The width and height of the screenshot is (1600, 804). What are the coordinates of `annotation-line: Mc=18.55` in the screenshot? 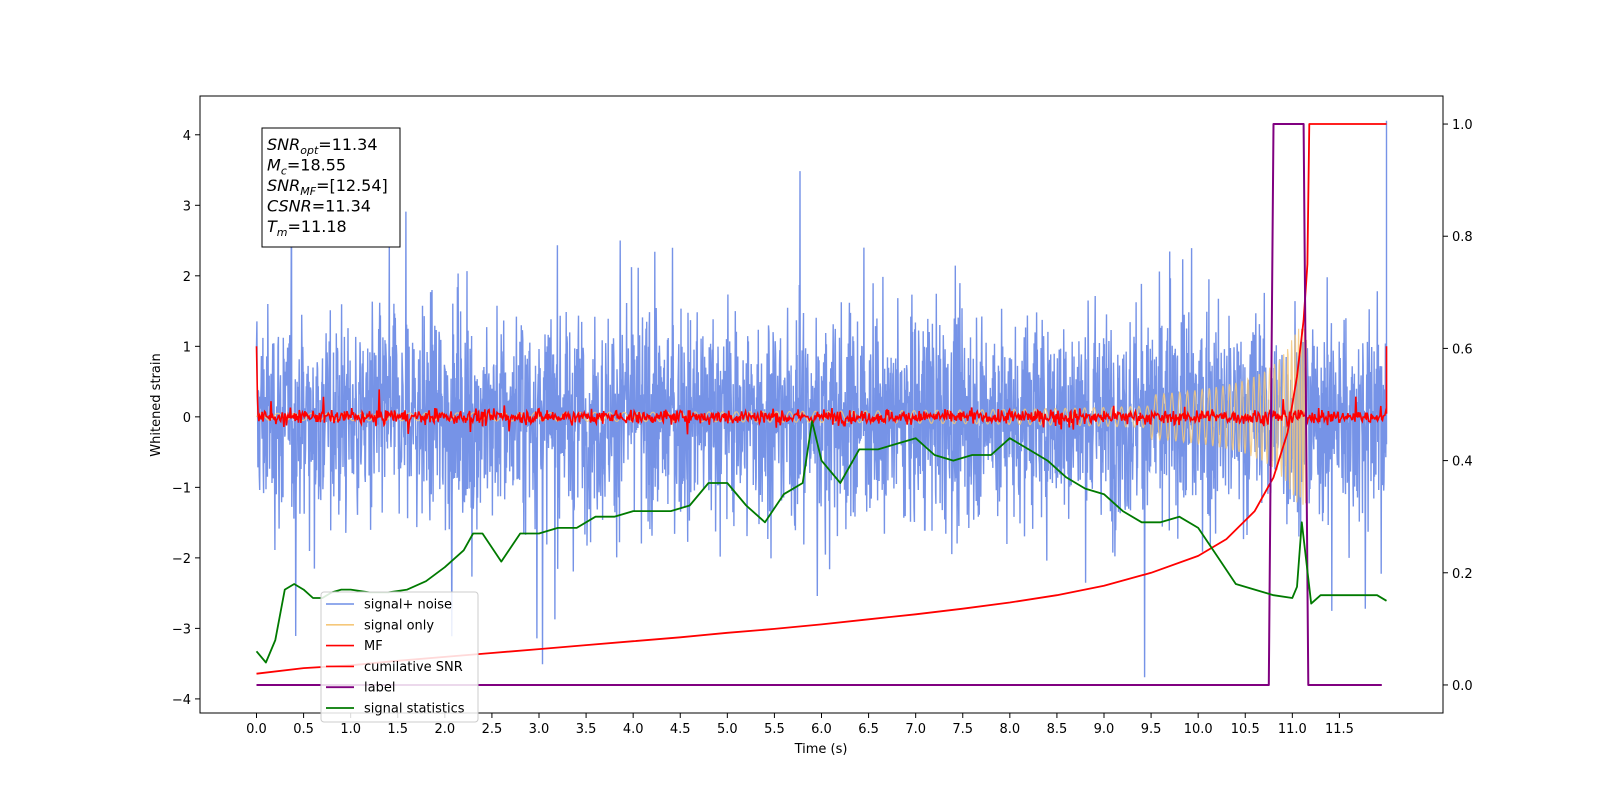 It's located at (306, 167).